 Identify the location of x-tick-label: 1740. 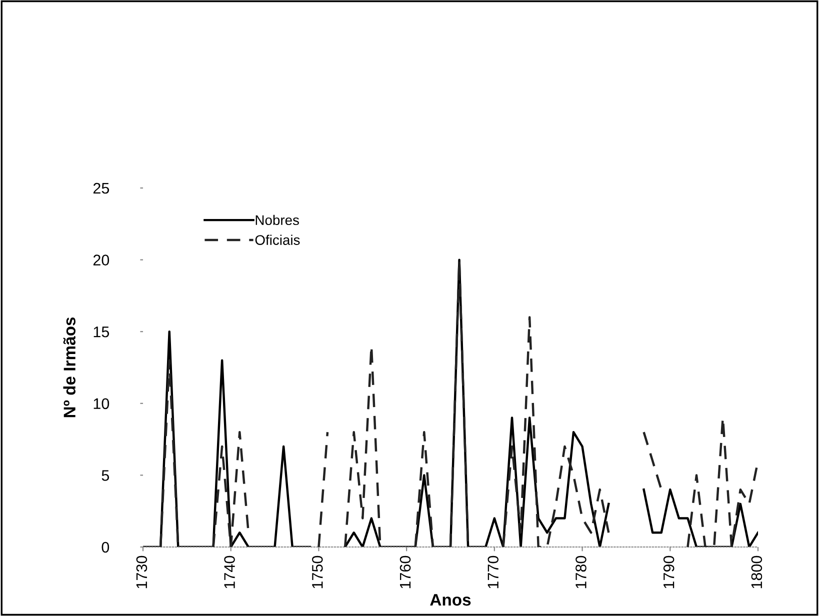
(229, 572).